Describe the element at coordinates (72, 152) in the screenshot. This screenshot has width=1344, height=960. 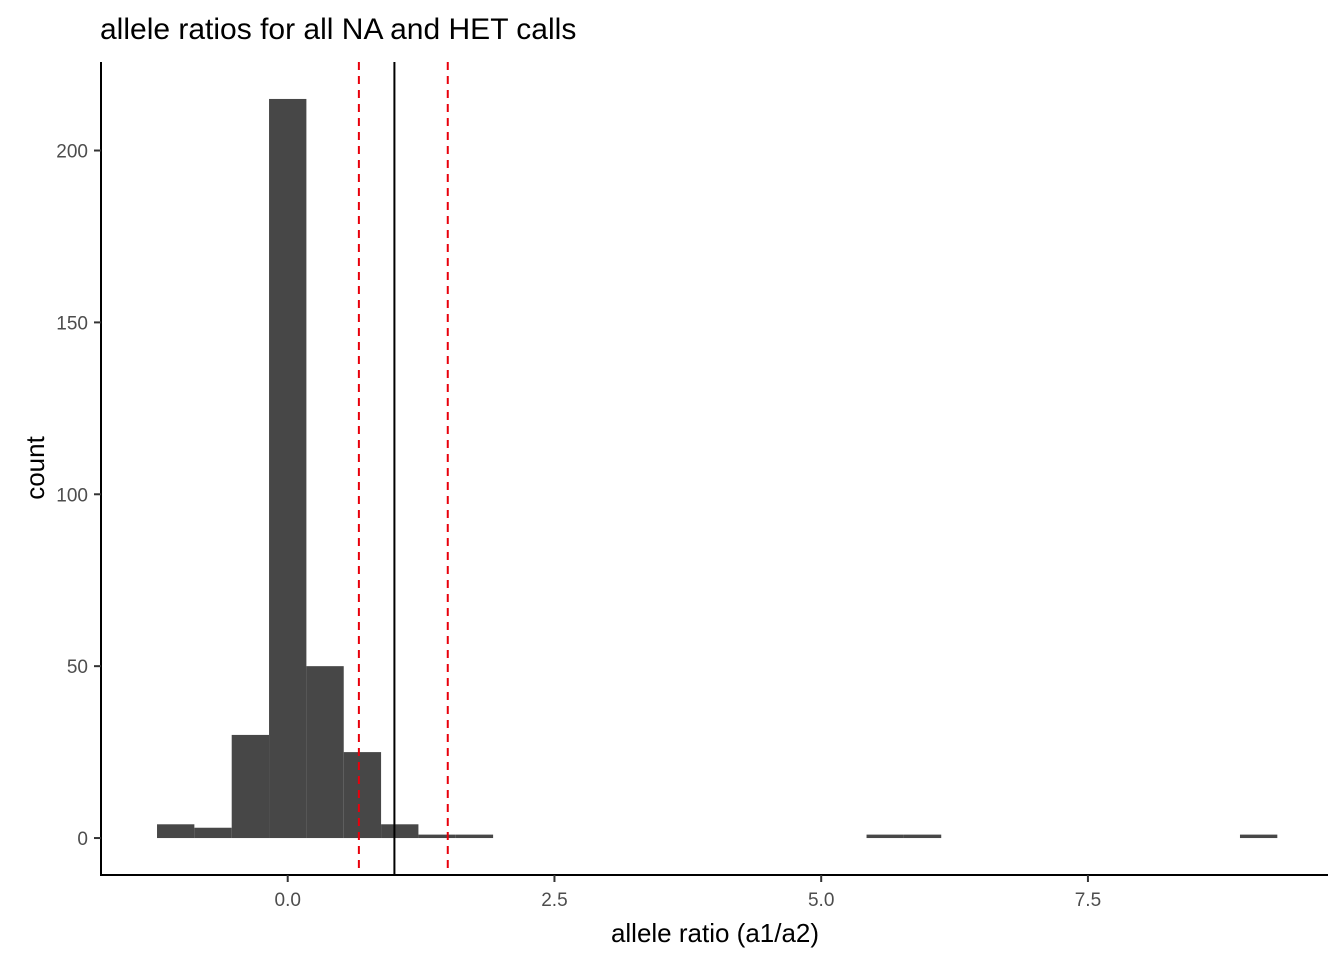
I see `y-tick-label: 200` at that location.